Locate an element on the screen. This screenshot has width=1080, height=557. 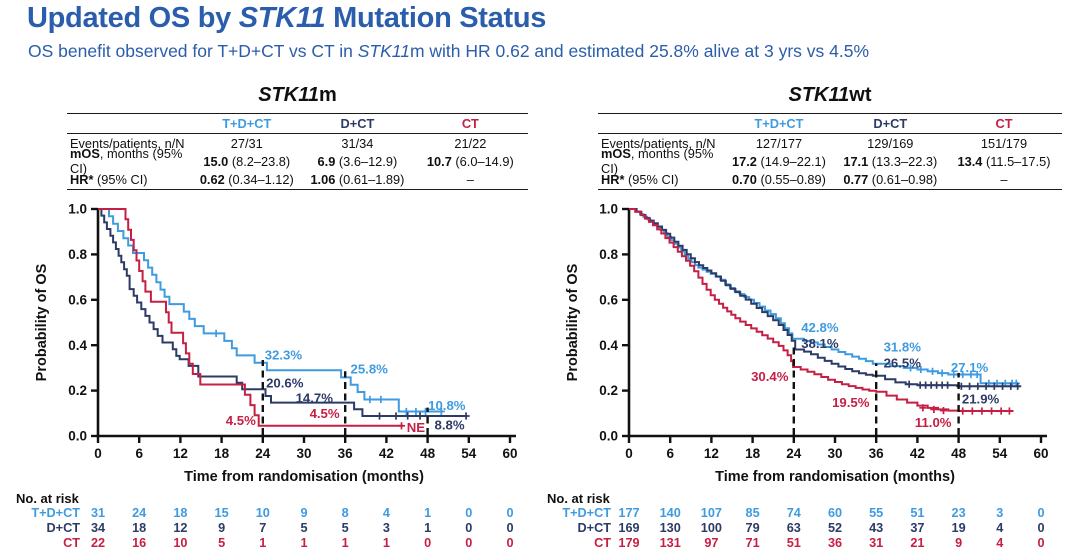
svg-text: 12 is located at coordinates (180, 453).